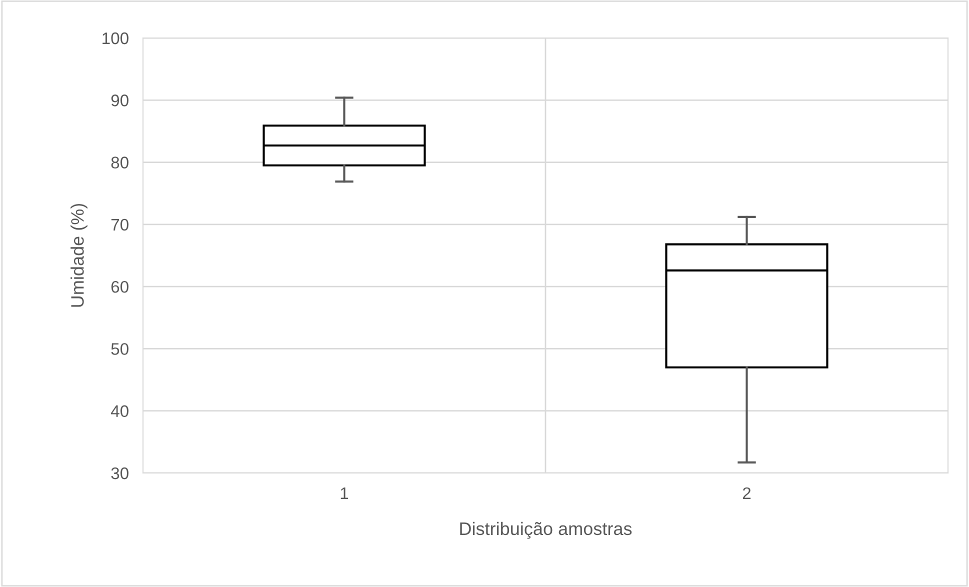  Describe the element at coordinates (119, 349) in the screenshot. I see `y-tick-label: 50` at that location.